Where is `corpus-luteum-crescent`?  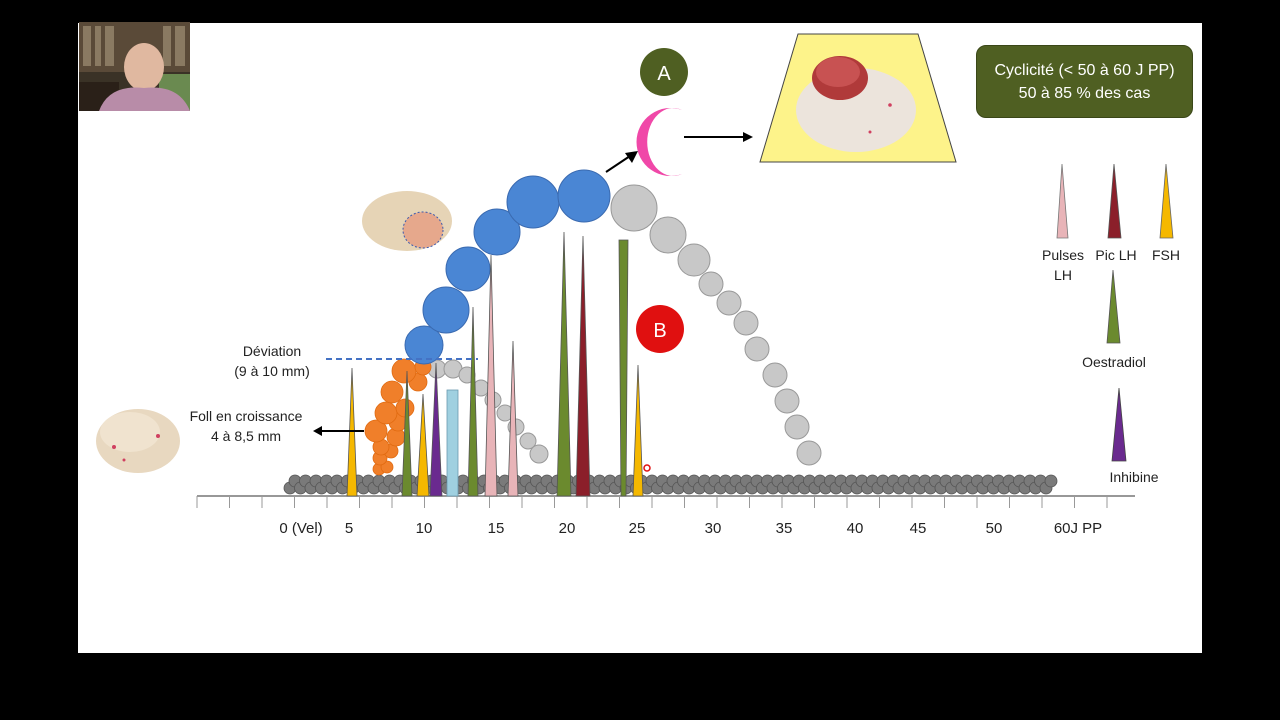
corpus-luteum-crescent is located at coordinates (659, 142).